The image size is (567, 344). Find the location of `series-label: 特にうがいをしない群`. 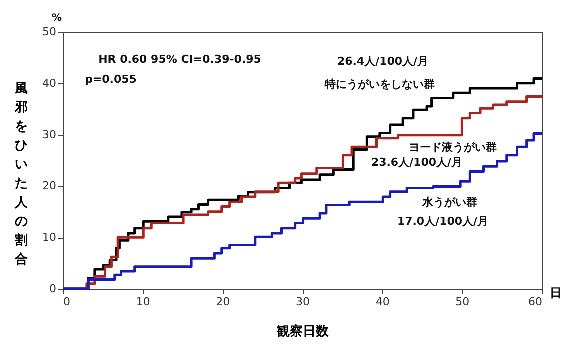

series-label: 特にうがいをしない群 is located at coordinates (379, 84).